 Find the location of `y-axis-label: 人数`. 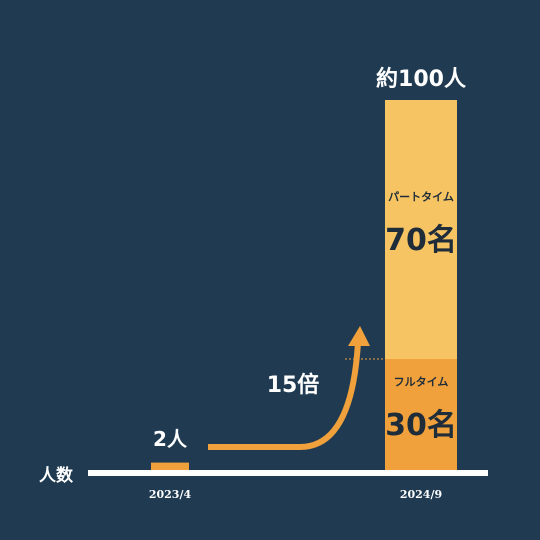

y-axis-label: 人数 is located at coordinates (56, 475).